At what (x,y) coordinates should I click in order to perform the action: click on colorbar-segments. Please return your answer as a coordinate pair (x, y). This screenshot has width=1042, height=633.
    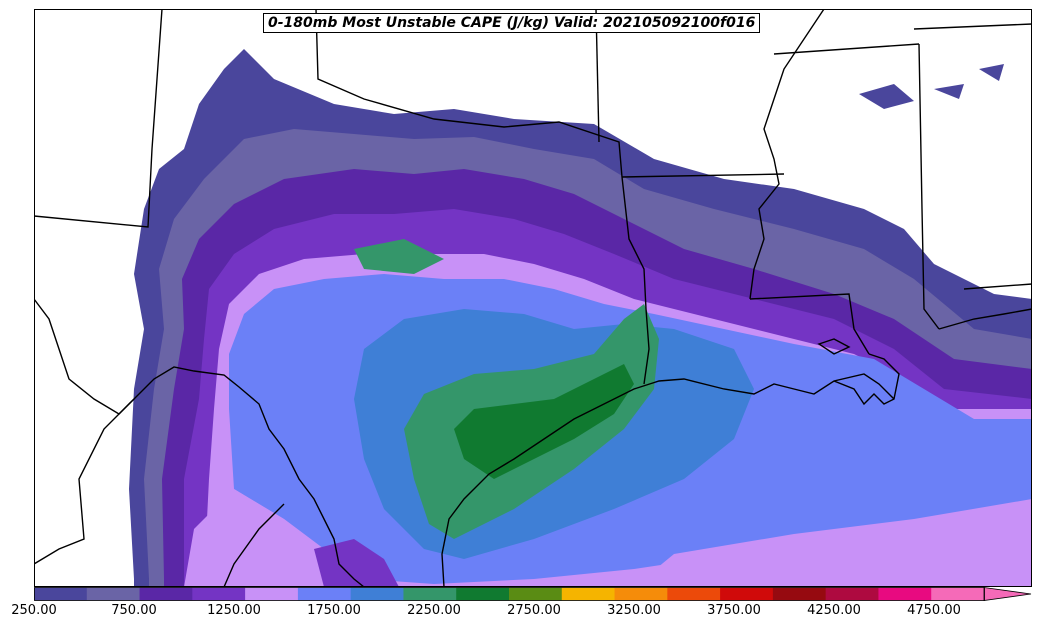
    Looking at the image, I should click on (533, 594).